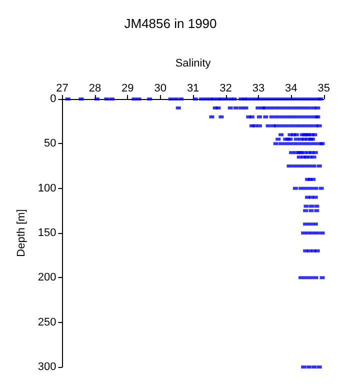 The width and height of the screenshot is (341, 384). I want to click on y-tick-label: 150, so click(47, 233).